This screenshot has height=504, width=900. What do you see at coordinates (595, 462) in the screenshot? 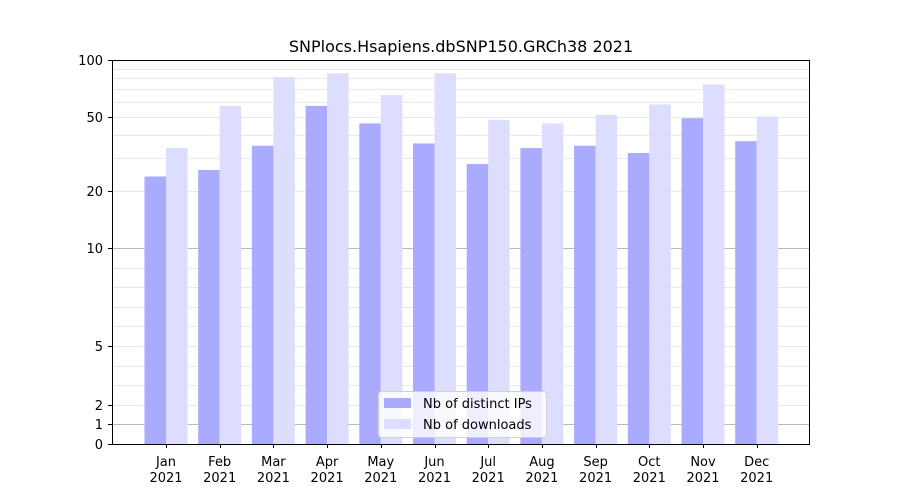
I see `x-tick-label: Sep` at bounding box center [595, 462].